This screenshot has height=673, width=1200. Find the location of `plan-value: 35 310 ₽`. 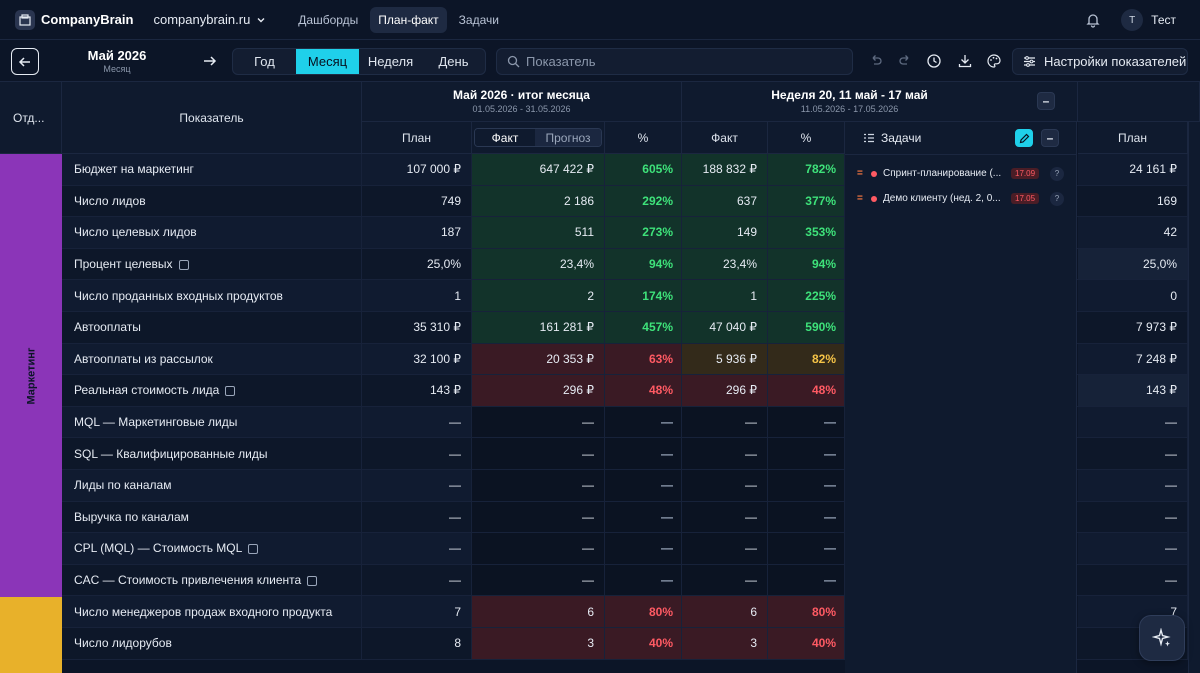

plan-value: 35 310 ₽ is located at coordinates (417, 327).